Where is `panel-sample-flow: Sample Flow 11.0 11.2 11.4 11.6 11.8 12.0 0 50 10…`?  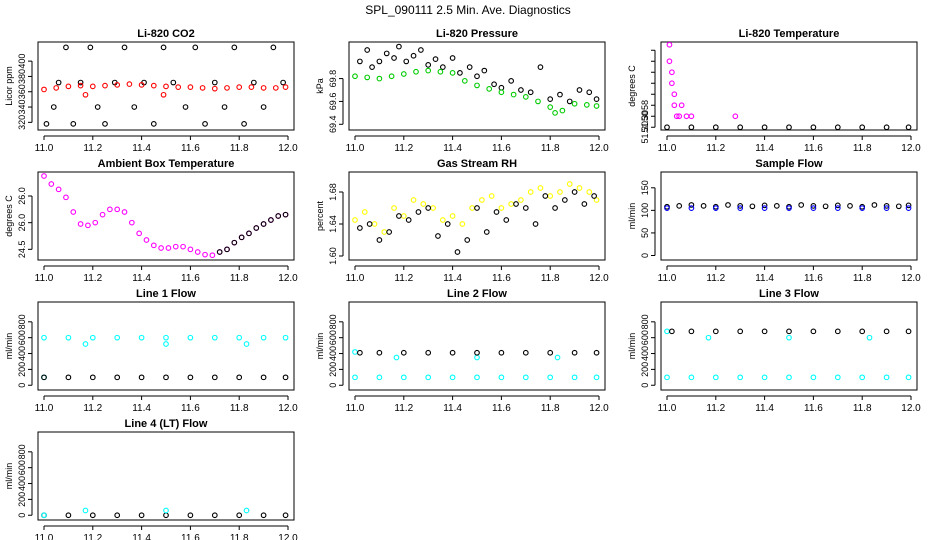
panel-sample-flow: Sample Flow 11.0 11.2 11.4 11.6 11.8 12.0 0 50 10… is located at coordinates (774, 221).